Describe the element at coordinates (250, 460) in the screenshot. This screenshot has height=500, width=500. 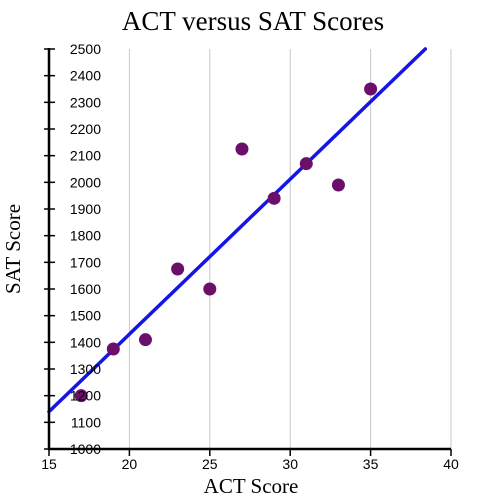
I see `x-ticks: 15 20 25 30 35 40` at that location.